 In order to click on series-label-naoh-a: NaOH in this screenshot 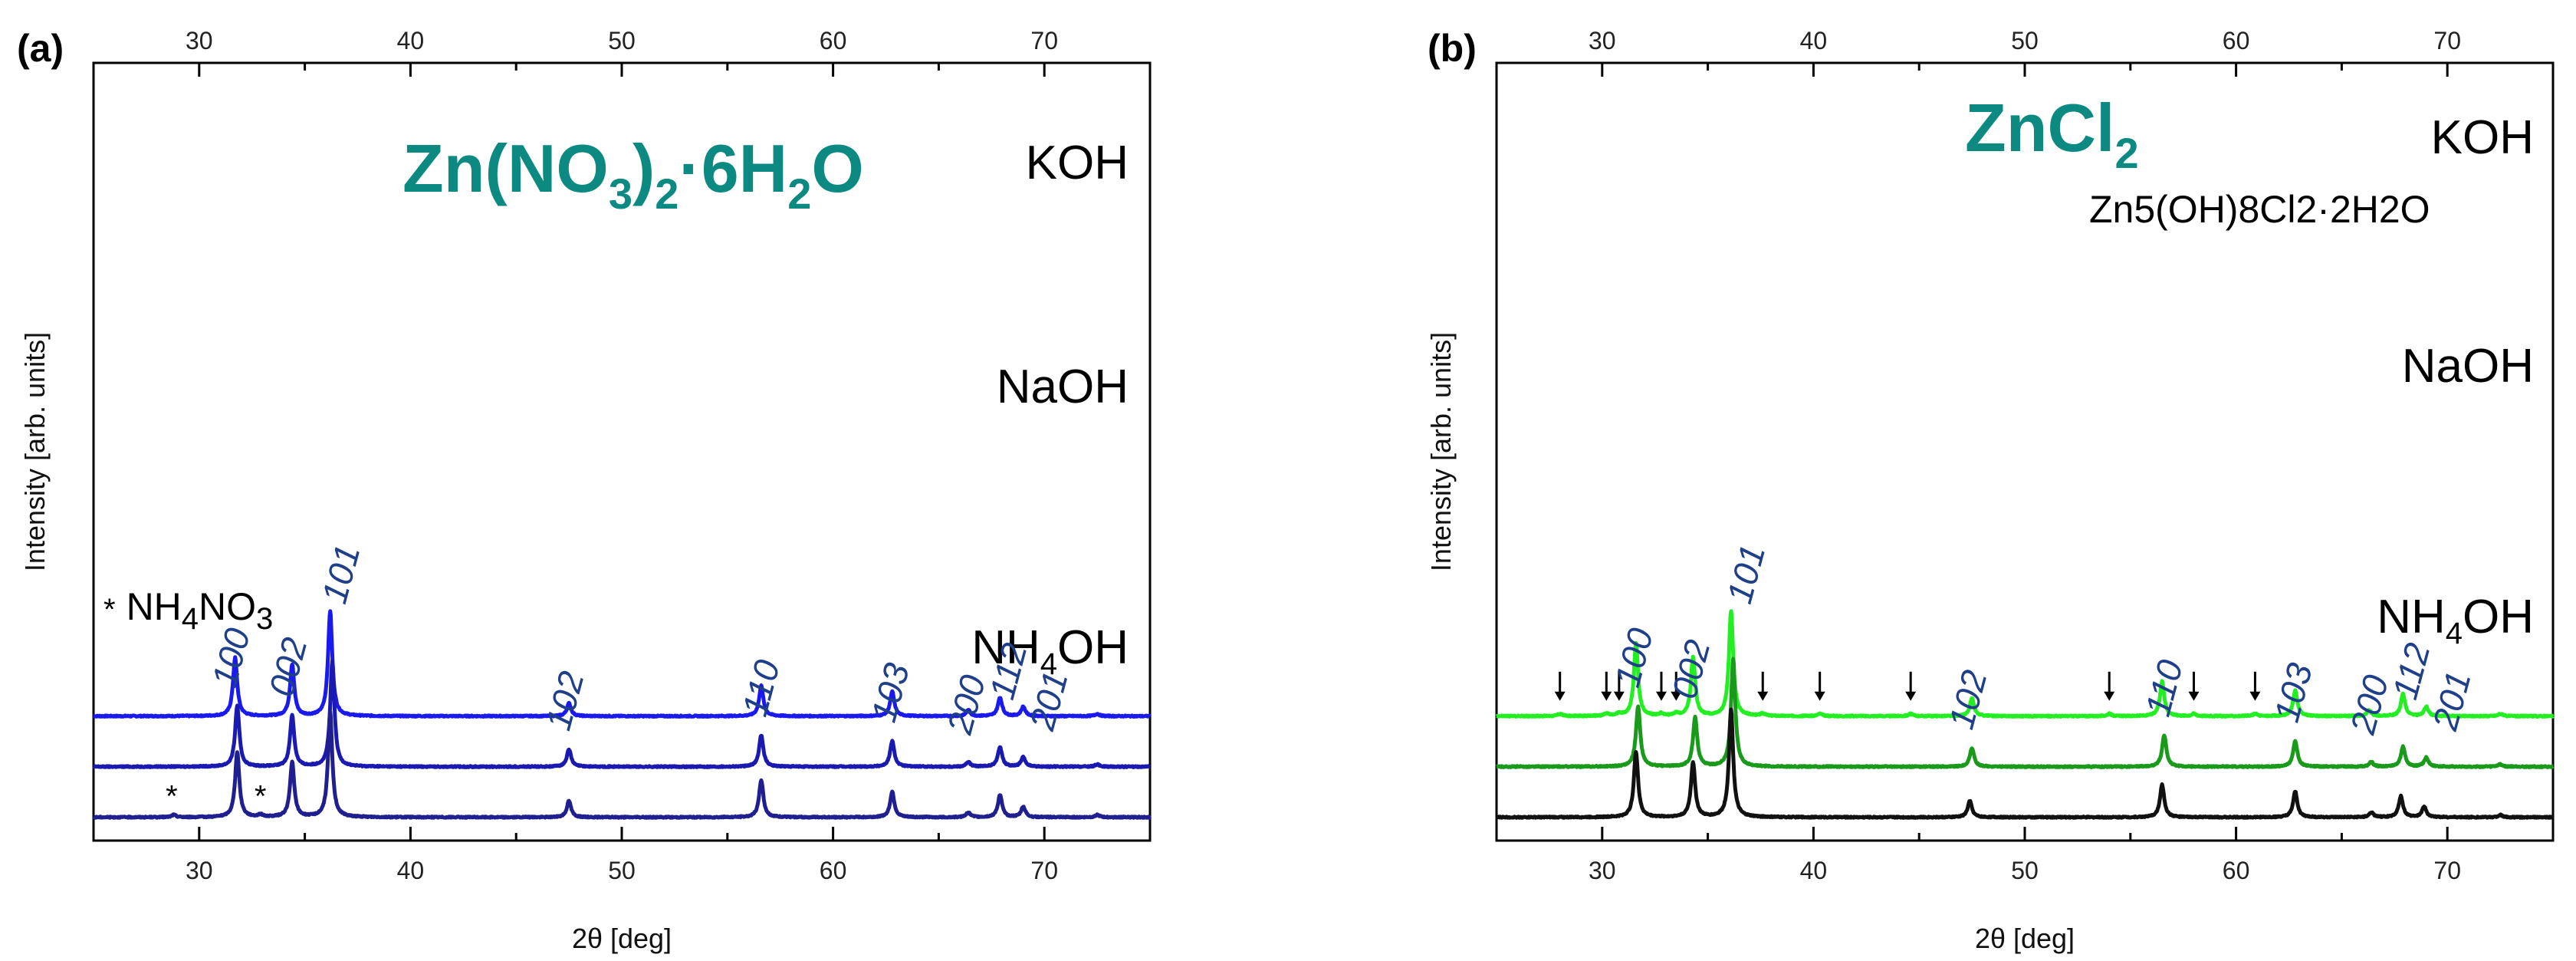, I will do `click(1063, 386)`.